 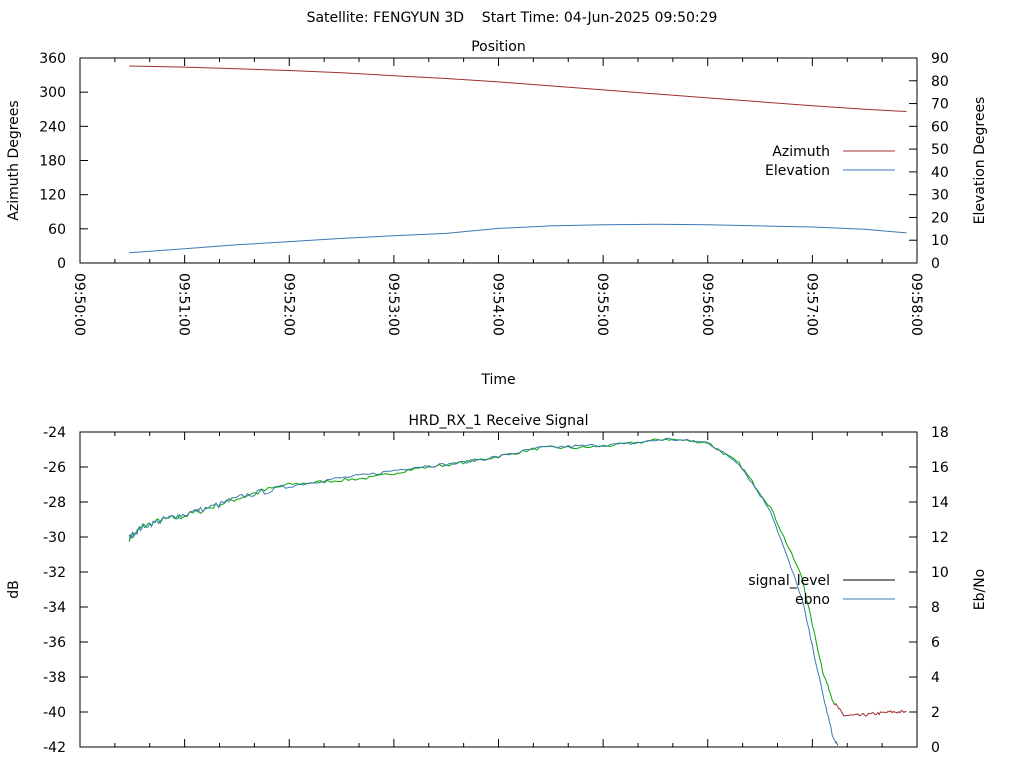 What do you see at coordinates (52, 93) in the screenshot?
I see `y-left-tick-label: 300` at bounding box center [52, 93].